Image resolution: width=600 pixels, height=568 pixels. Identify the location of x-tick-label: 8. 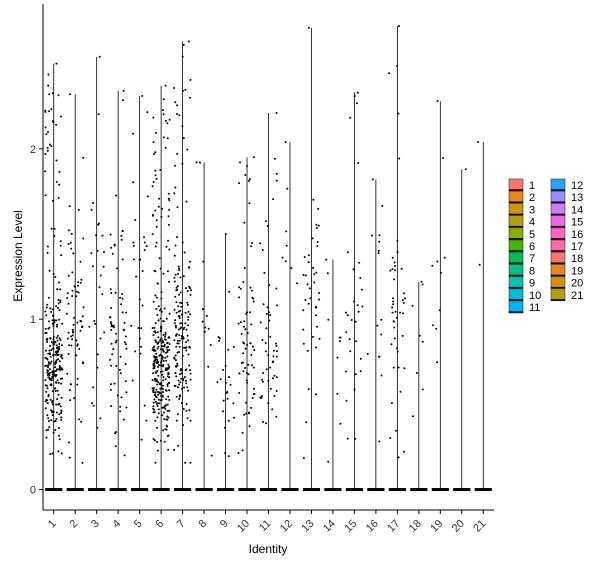
(202, 524).